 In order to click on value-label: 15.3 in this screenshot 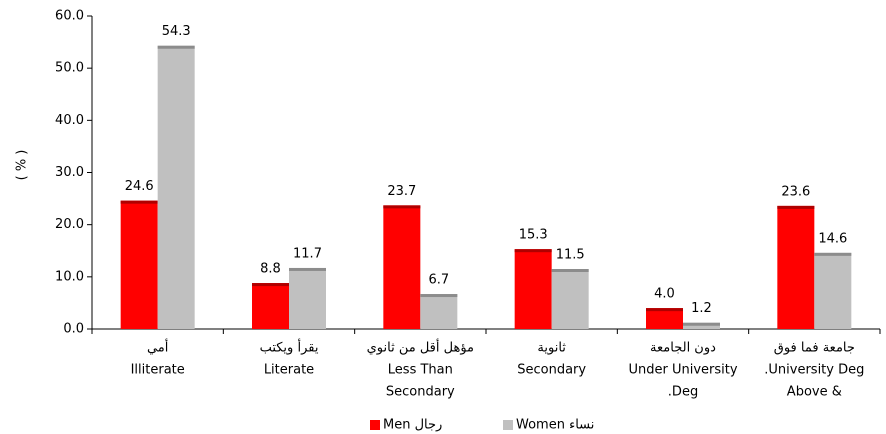, I will do `click(533, 235)`.